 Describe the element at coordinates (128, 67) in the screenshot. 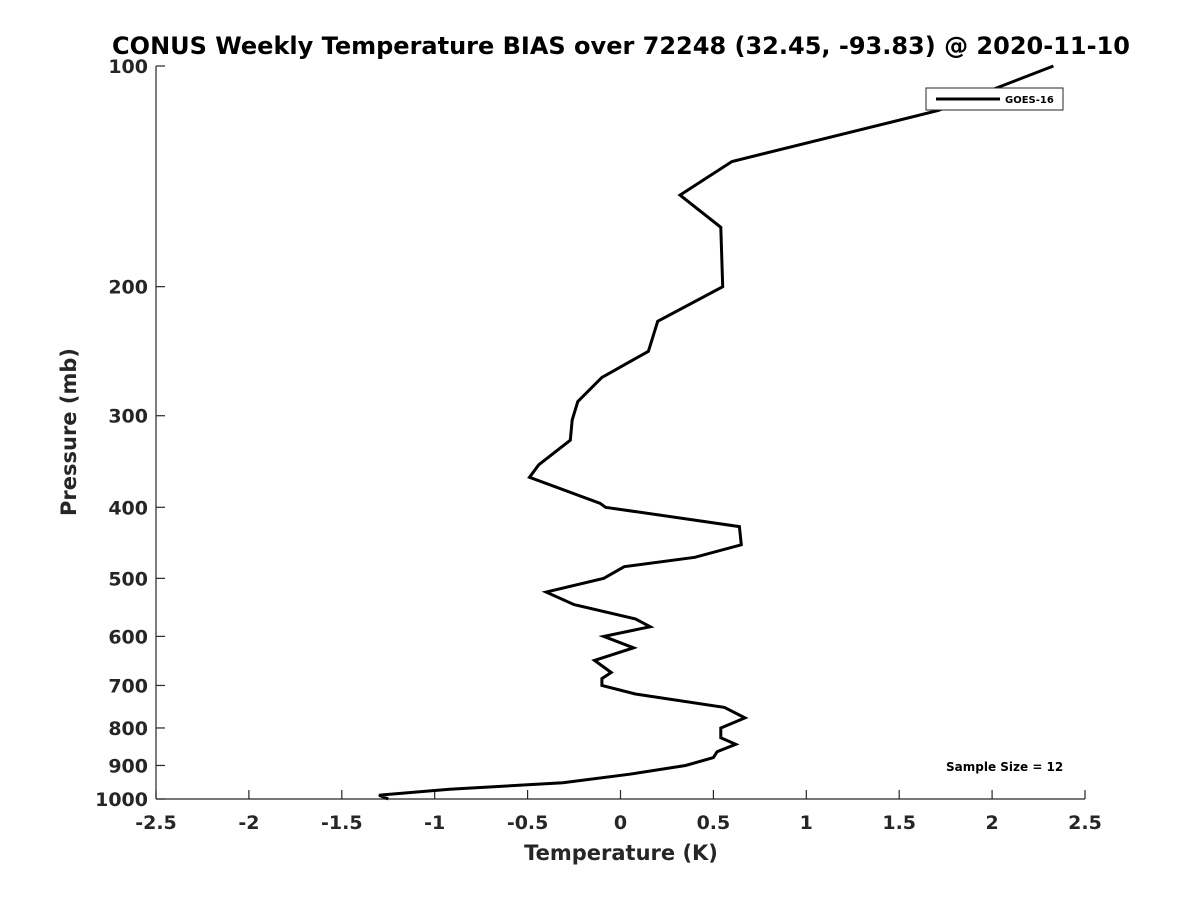

I see `y-tick-label: 100` at that location.